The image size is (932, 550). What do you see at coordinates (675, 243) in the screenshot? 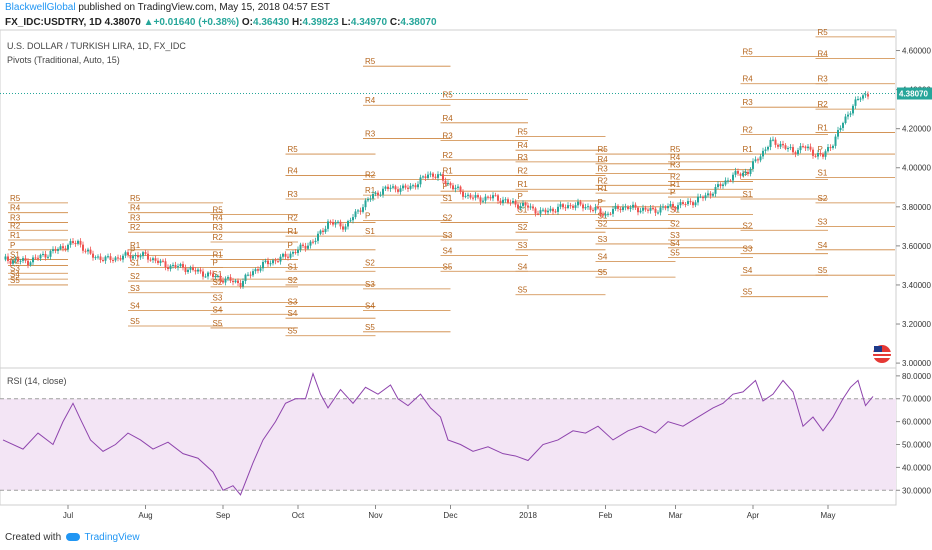
I see `pivot-label: S4` at bounding box center [675, 243].